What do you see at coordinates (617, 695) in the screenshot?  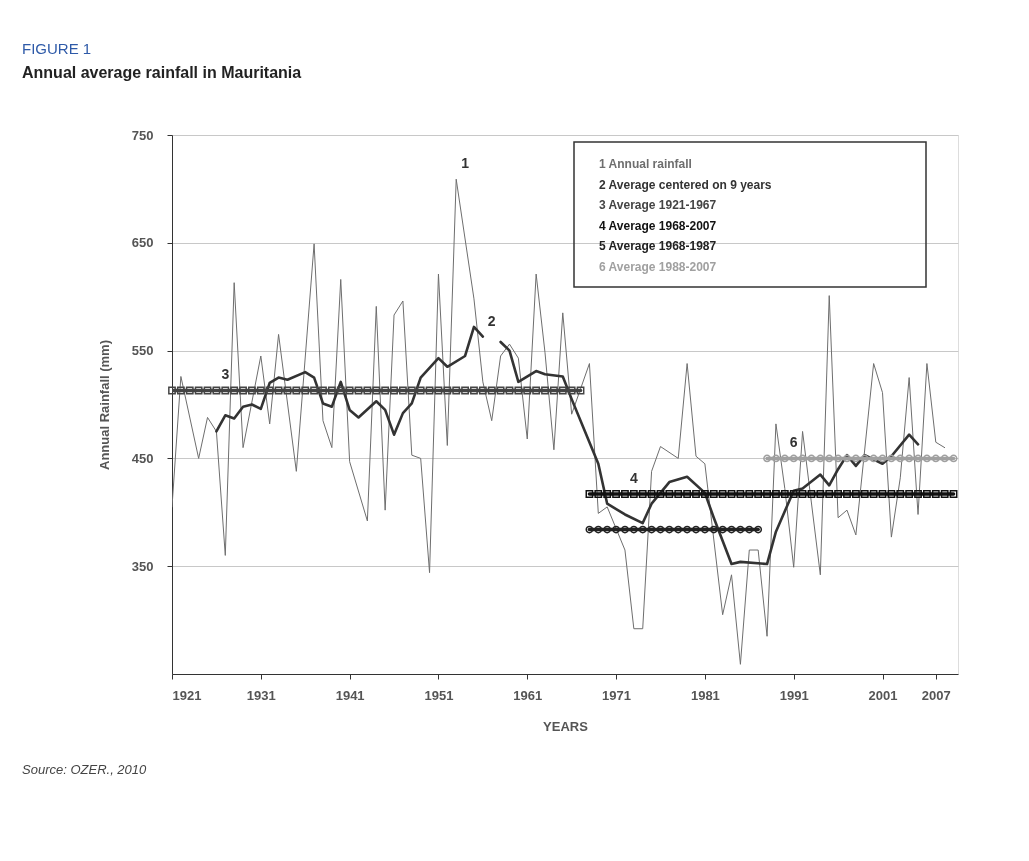 I see `x-tick-label: 1971` at bounding box center [617, 695].